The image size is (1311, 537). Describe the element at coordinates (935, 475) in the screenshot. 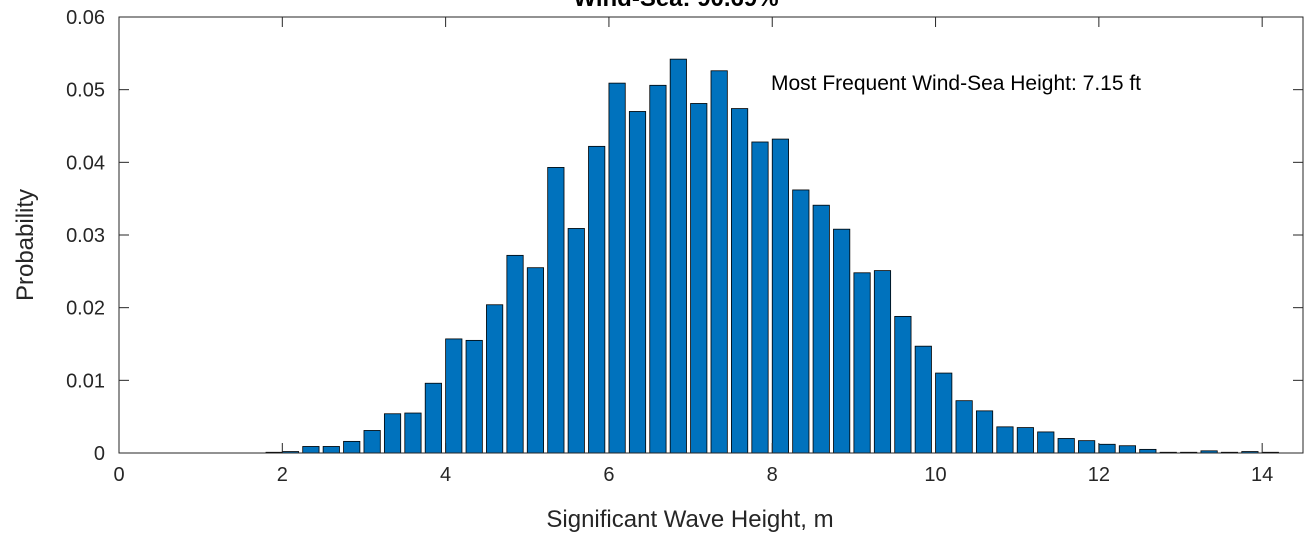

I see `x-tick-label: 10` at that location.